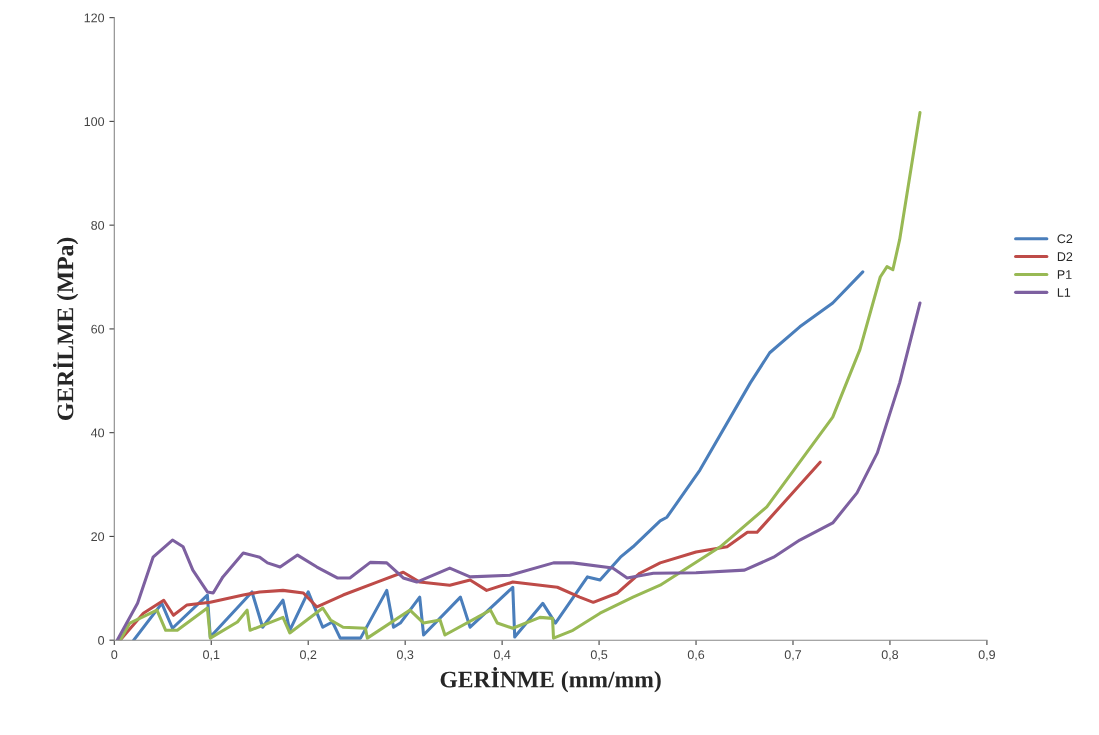  Describe the element at coordinates (114, 655) in the screenshot. I see `x-tick-label: 0` at that location.